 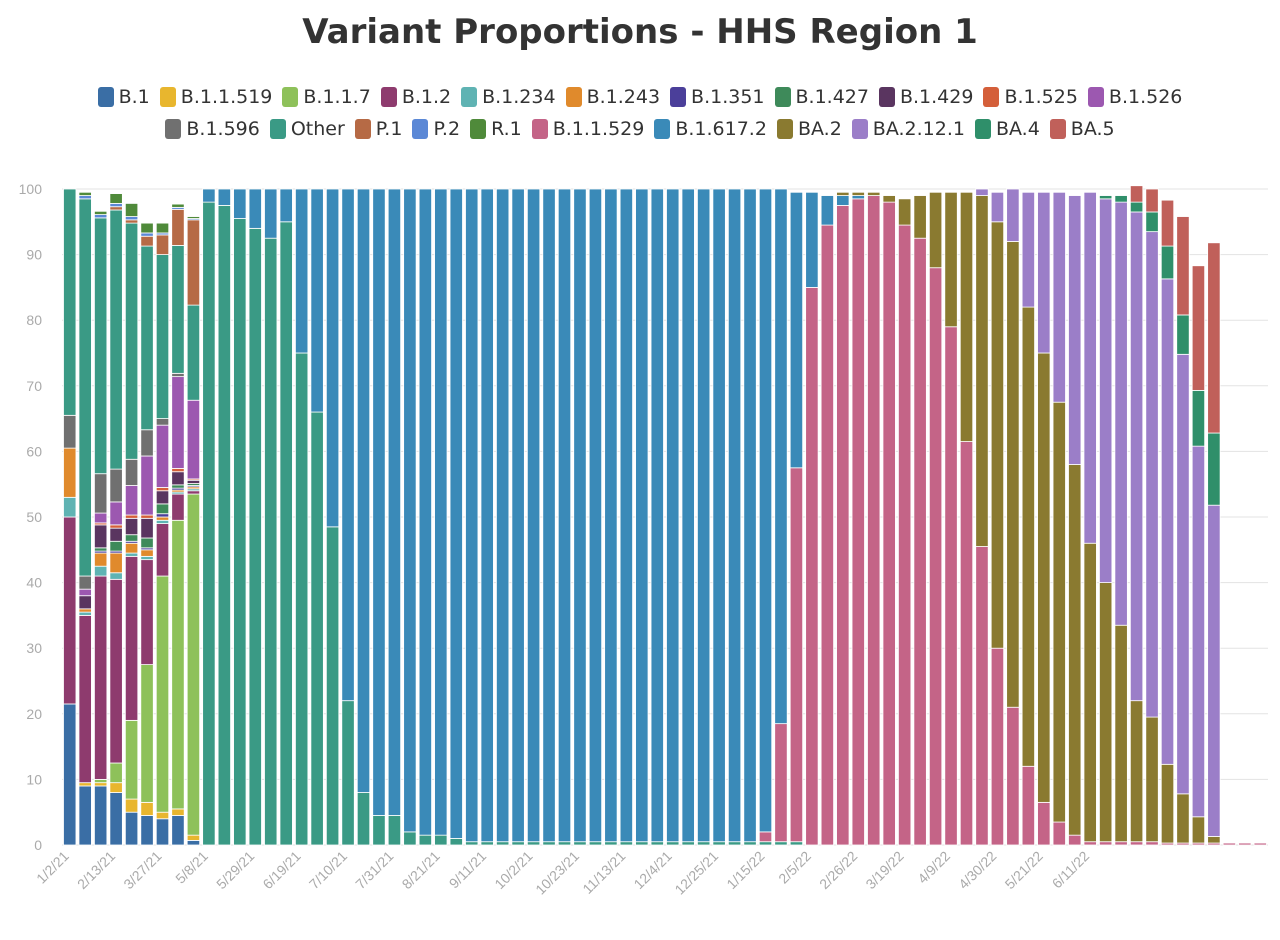 What do you see at coordinates (612, 97) in the screenshot?
I see `legend-item: B.1.243` at bounding box center [612, 97].